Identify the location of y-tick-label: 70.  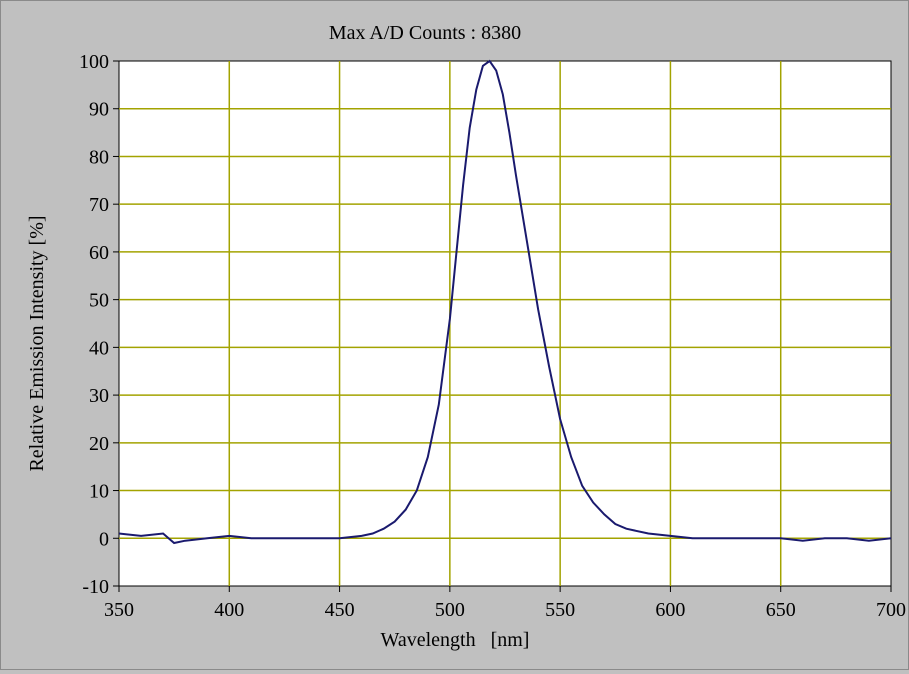
(99, 205).